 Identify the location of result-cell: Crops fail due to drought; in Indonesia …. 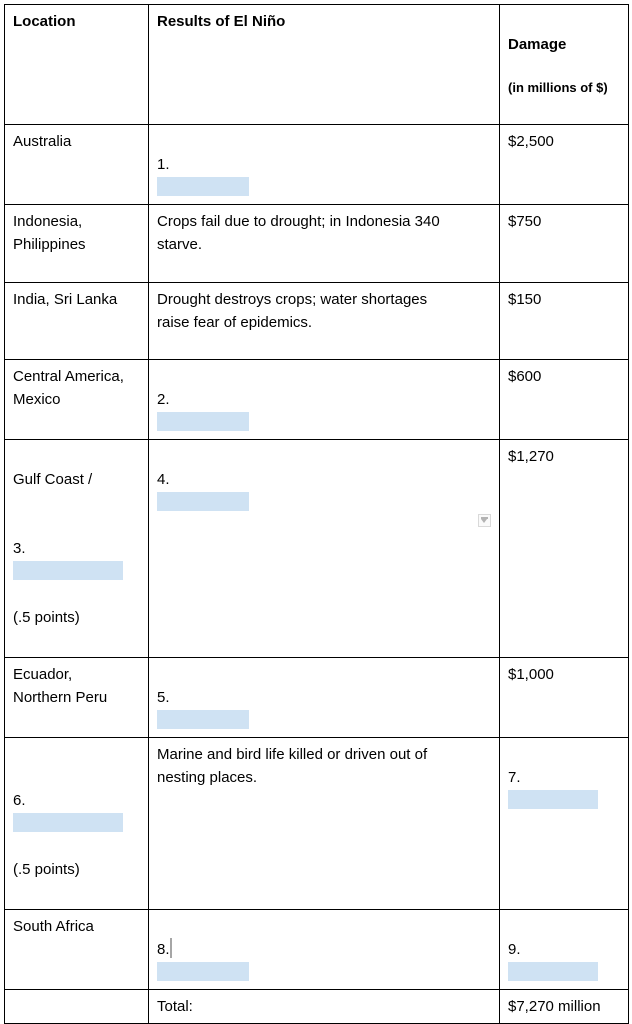
(324, 243).